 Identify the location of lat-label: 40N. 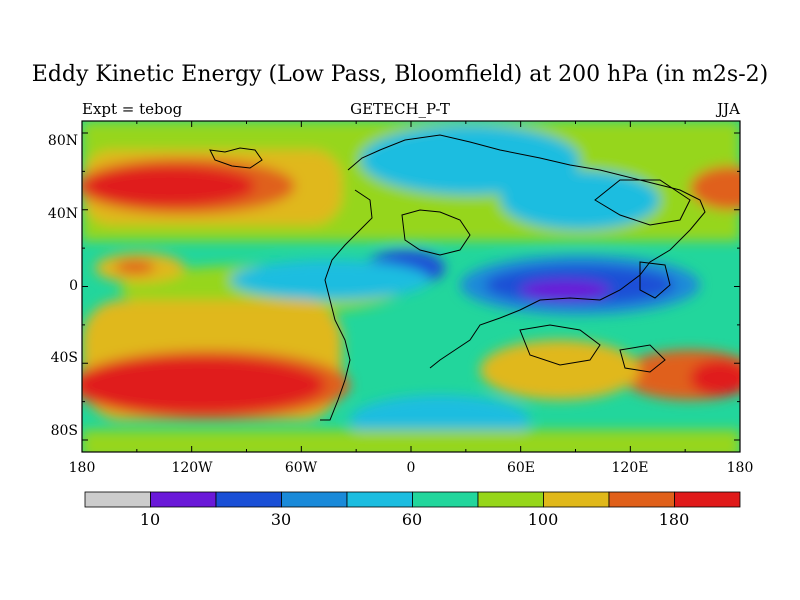
(62, 214).